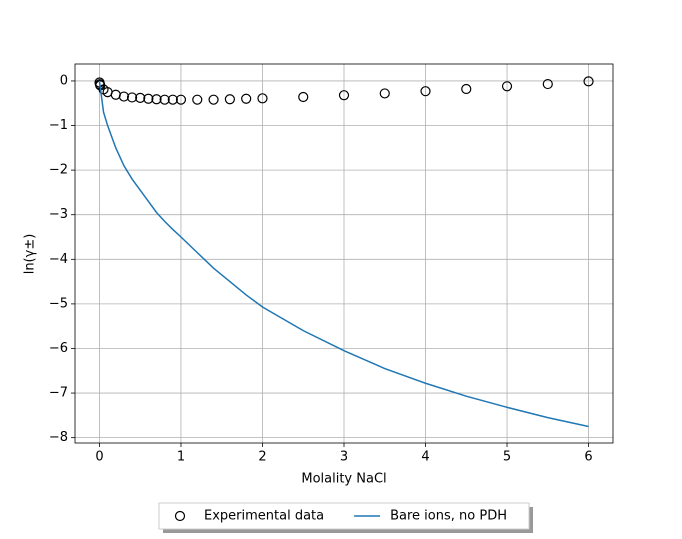  Describe the element at coordinates (58, 348) in the screenshot. I see `y-tick-label: −6` at that location.